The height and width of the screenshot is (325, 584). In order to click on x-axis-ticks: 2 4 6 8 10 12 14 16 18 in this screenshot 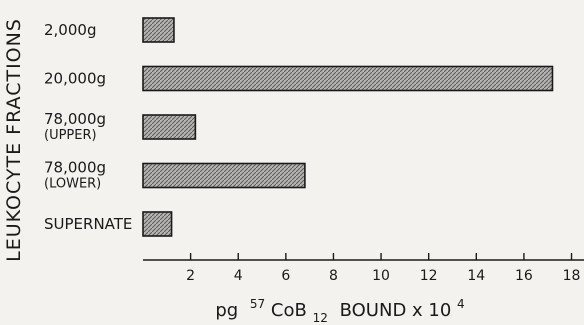, I will do `click(383, 268)`.